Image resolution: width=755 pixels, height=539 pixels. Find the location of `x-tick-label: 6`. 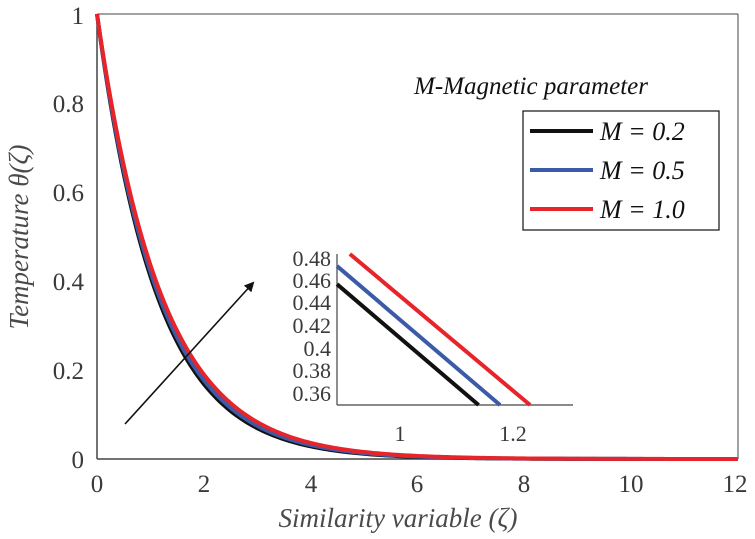

x-tick-label: 6 is located at coordinates (417, 484).